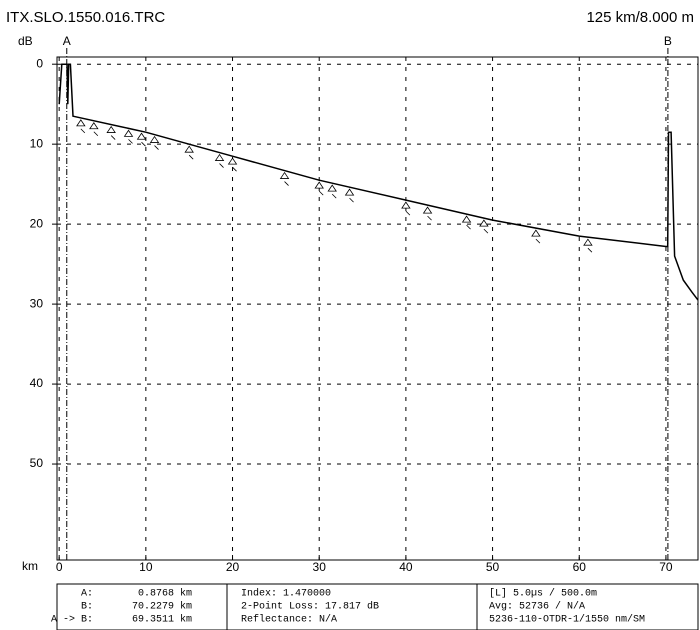  I want to click on y-tick-label: 0, so click(39, 63).